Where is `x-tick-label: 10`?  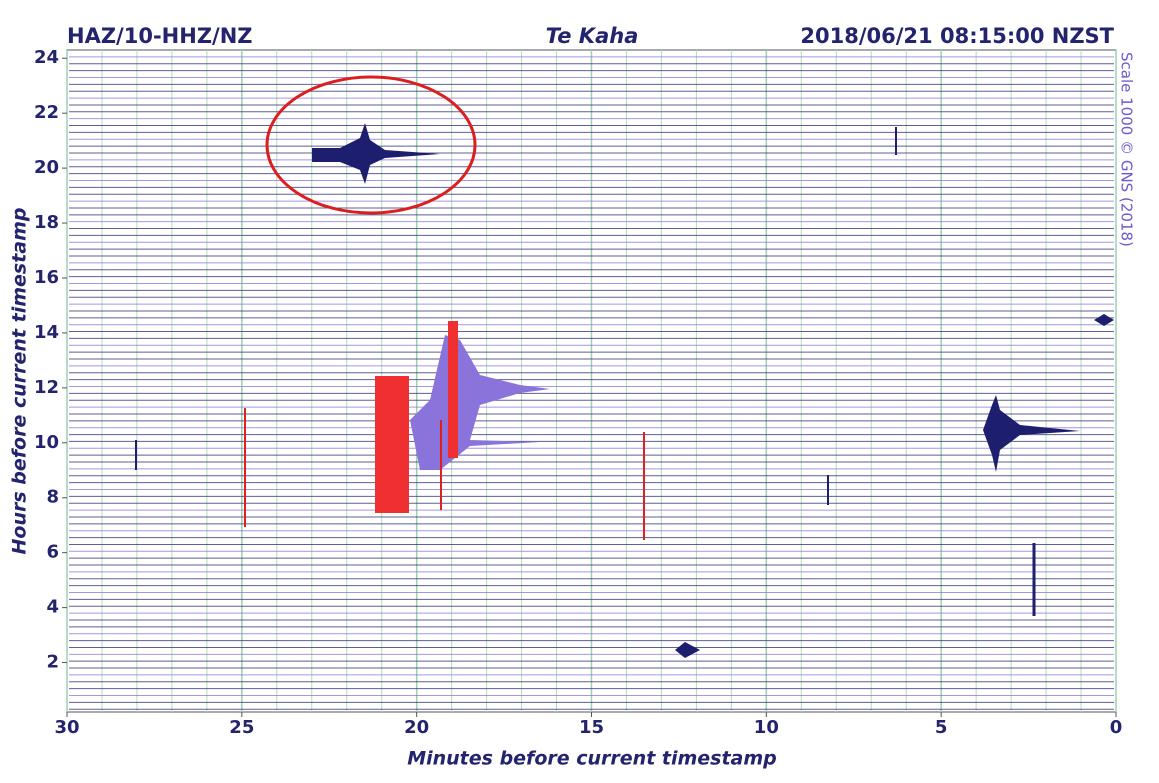 x-tick-label: 10 is located at coordinates (766, 727).